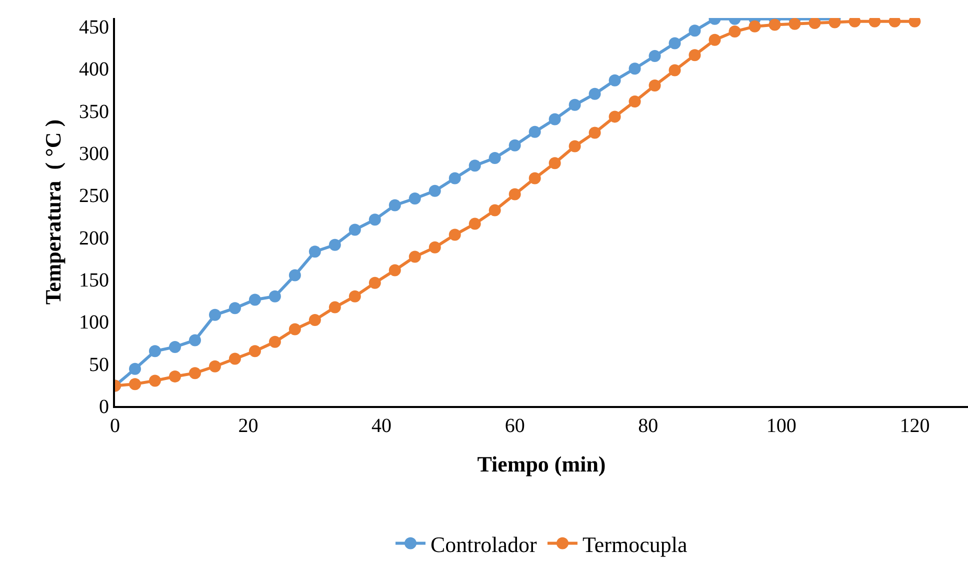  I want to click on x-tick-label: 20, so click(248, 426).